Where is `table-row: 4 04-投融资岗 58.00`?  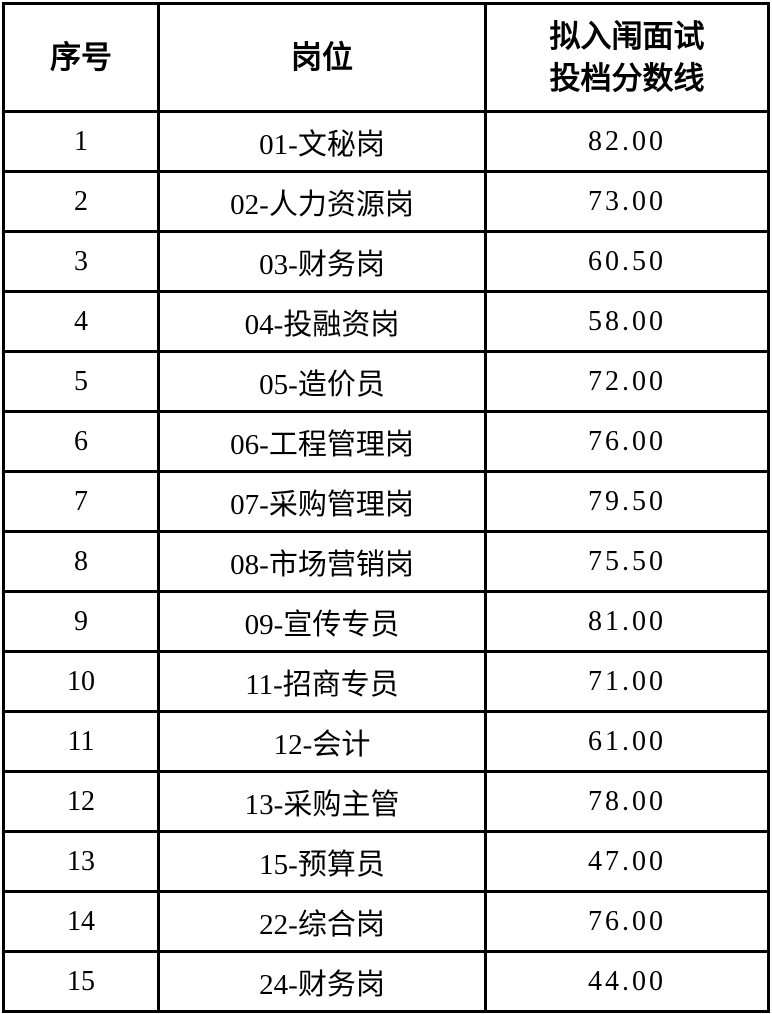 table-row: 4 04-投融资岗 58.00 is located at coordinates (386, 321).